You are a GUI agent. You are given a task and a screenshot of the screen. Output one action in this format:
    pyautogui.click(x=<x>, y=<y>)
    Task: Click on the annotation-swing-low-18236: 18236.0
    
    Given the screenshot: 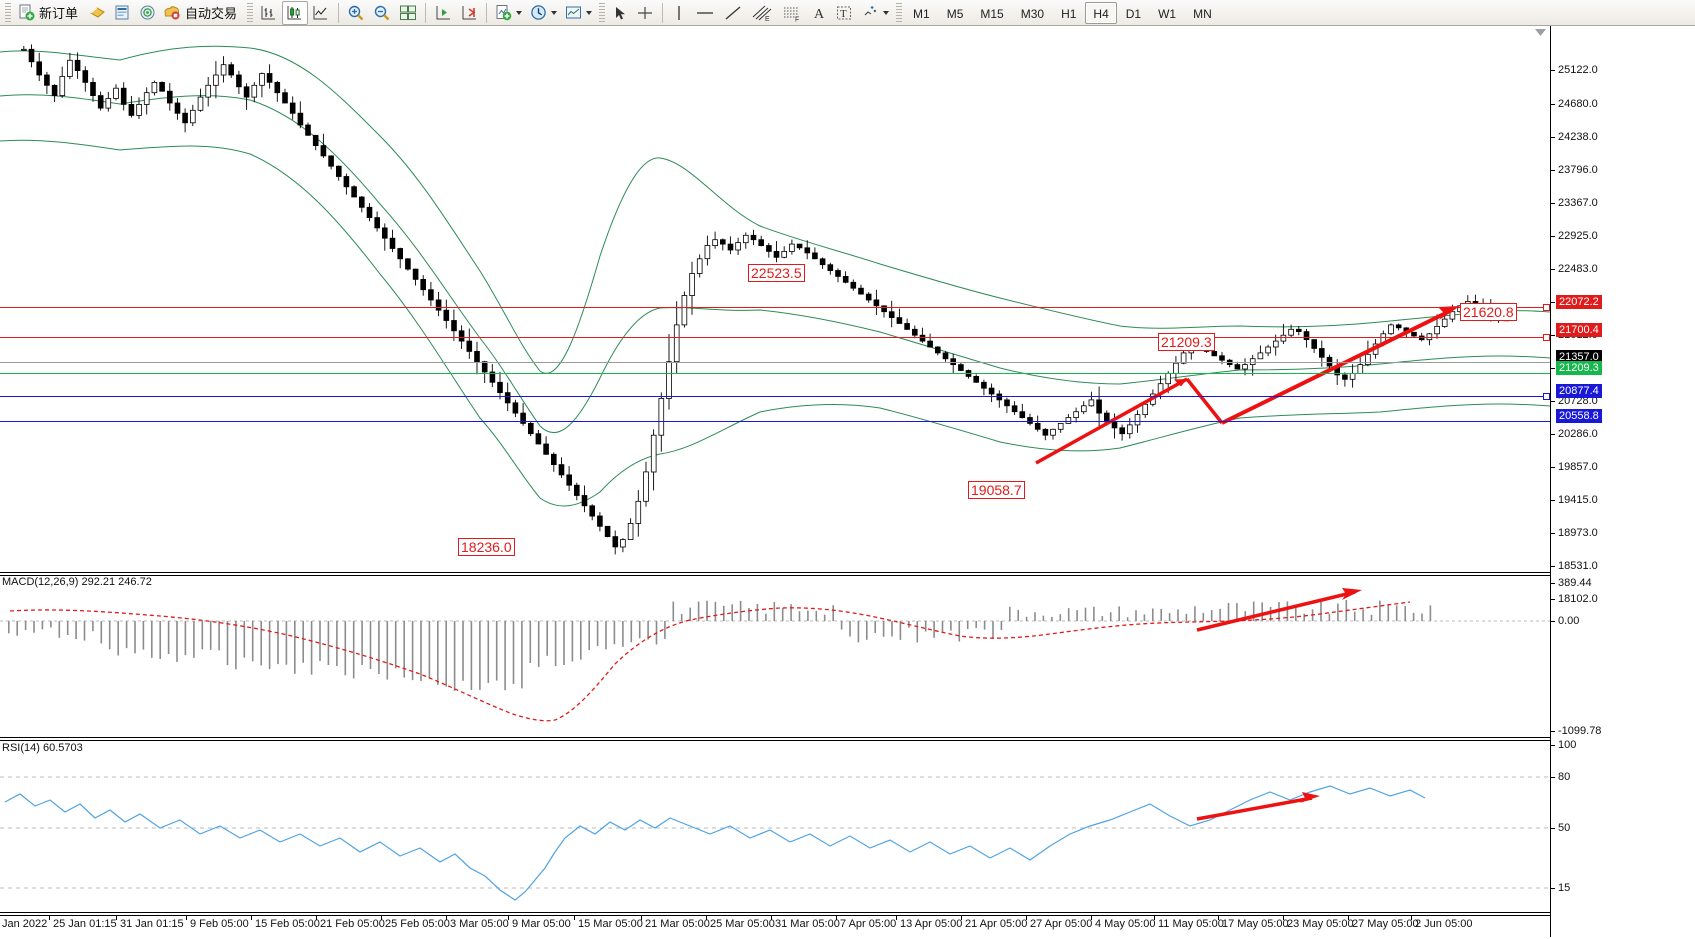 What is the action you would take?
    pyautogui.click(x=486, y=547)
    